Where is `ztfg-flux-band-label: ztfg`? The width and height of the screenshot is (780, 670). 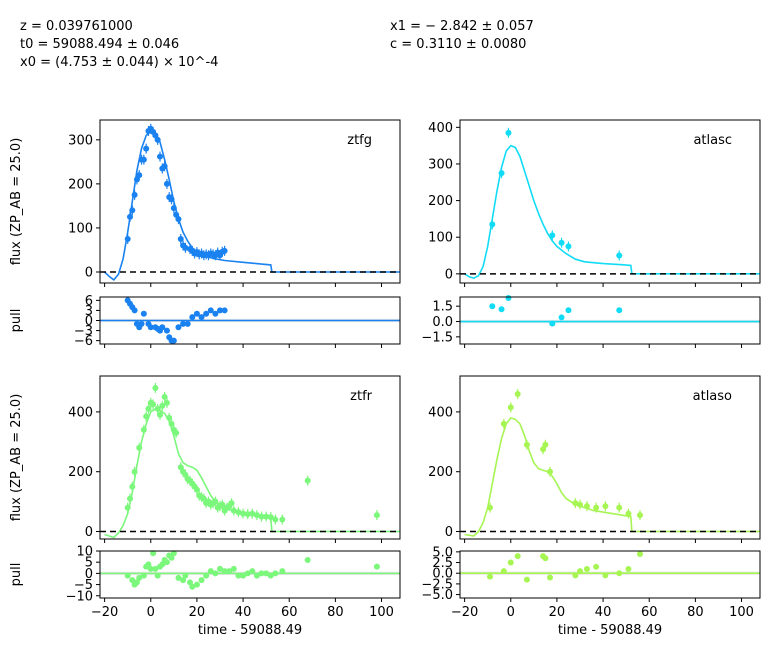
ztfg-flux-band-label: ztfg is located at coordinates (359, 140).